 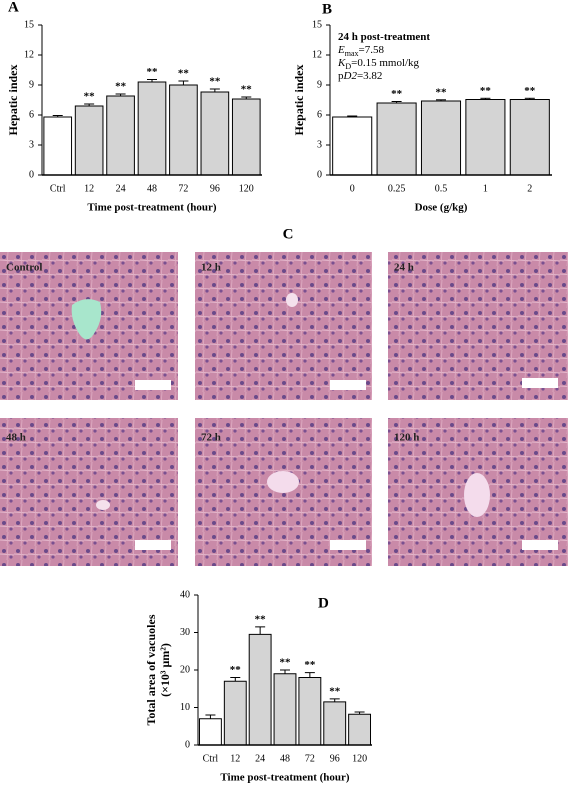 What do you see at coordinates (352, 53) in the screenshot?
I see `annotation-part: max` at bounding box center [352, 53].